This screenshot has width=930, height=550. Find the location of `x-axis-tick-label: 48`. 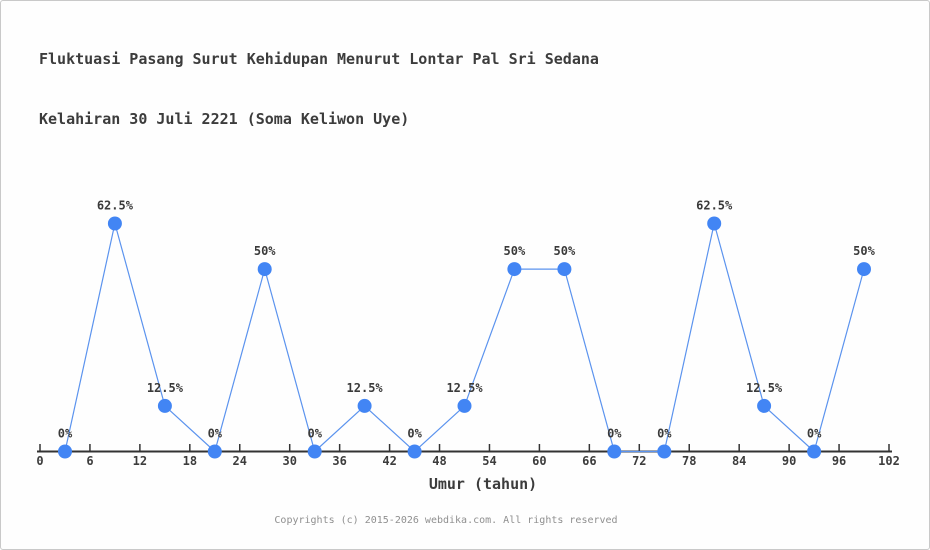

x-axis-tick-label: 48 is located at coordinates (439, 461).